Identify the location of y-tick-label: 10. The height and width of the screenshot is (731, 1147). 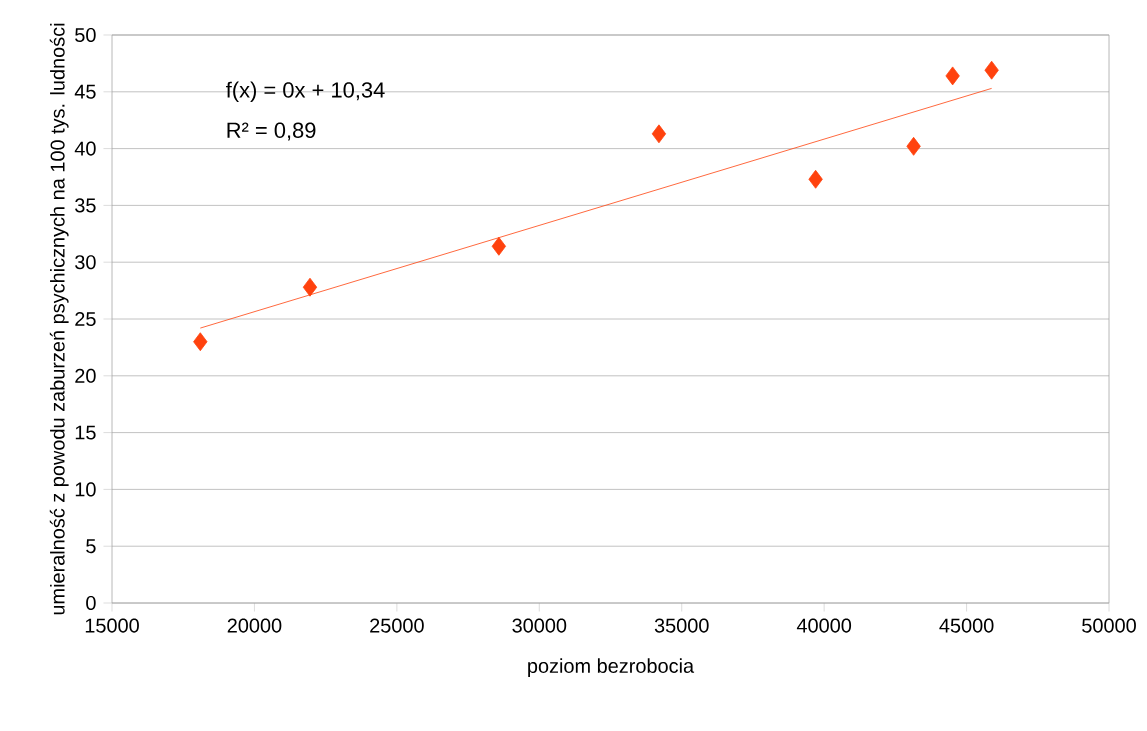
(85, 489).